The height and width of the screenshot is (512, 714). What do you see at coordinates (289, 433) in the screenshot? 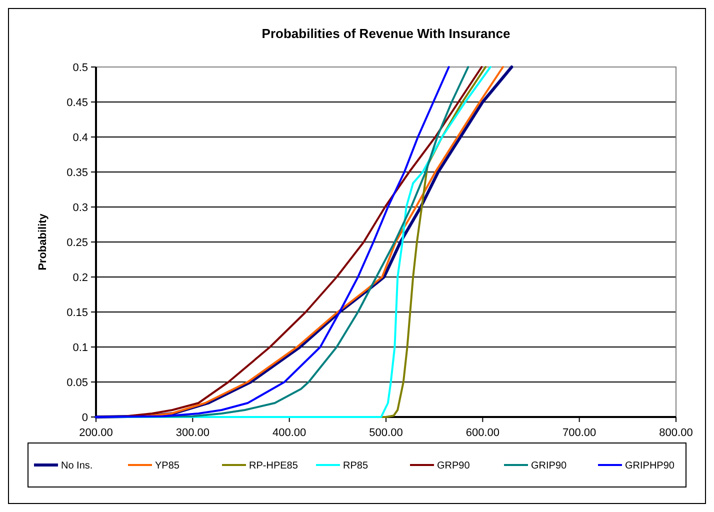
I see `x-tick-label: 400.00` at bounding box center [289, 433].